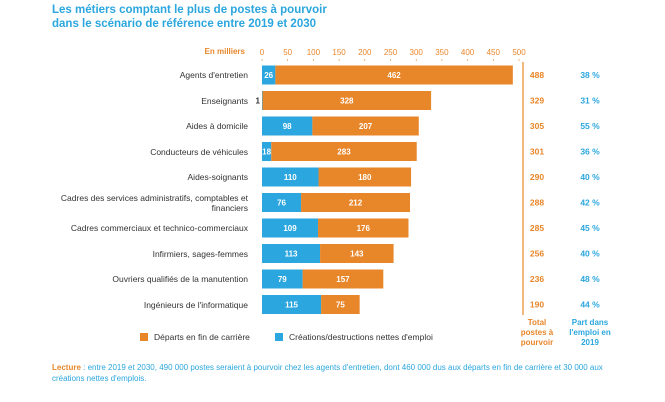 This screenshot has width=665, height=402. Describe the element at coordinates (199, 151) in the screenshot. I see `category-label: Conducteurs de véhicules` at that location.